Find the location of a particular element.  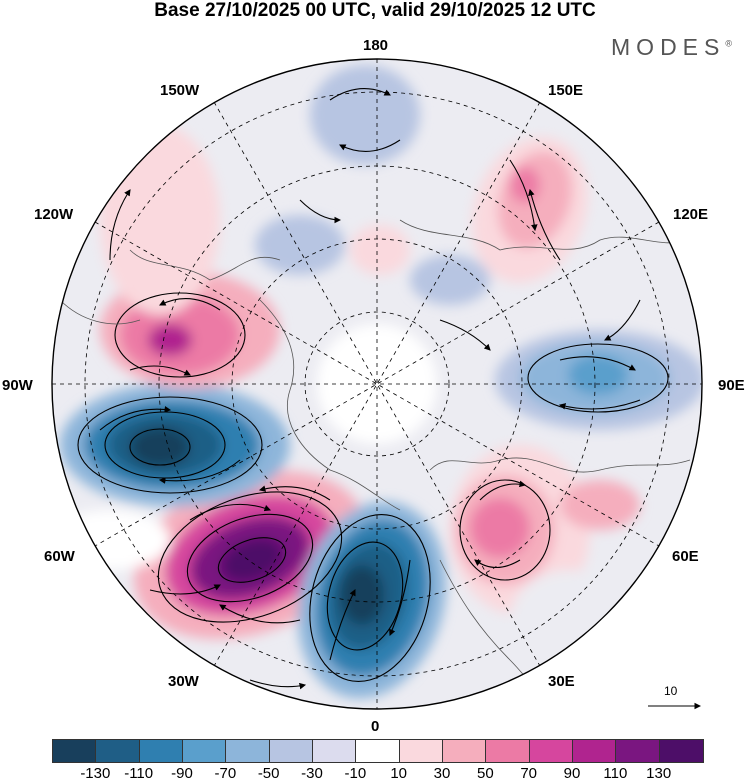

lon-label-150e: 150E is located at coordinates (566, 90).